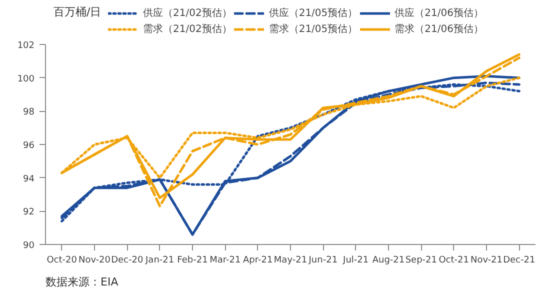 This screenshot has width=554, height=306. Describe the element at coordinates (486, 261) in the screenshot. I see `x-tick-label: Nov-21` at that location.